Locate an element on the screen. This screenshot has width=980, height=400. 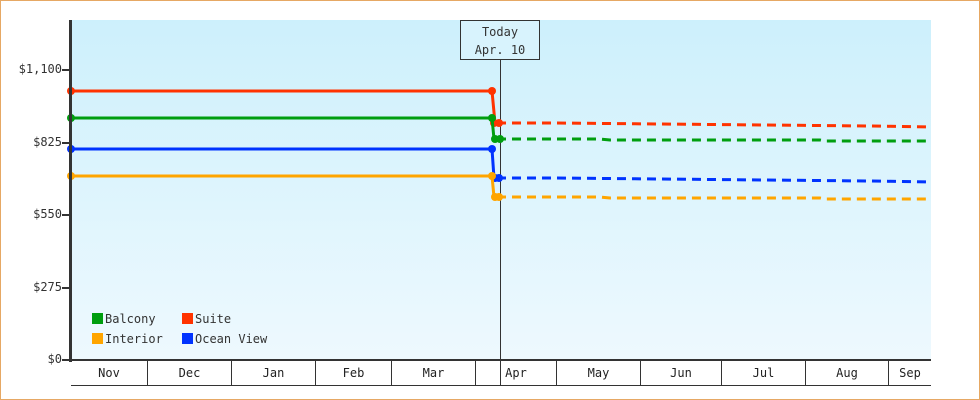
today-label: Today is located at coordinates (500, 32).